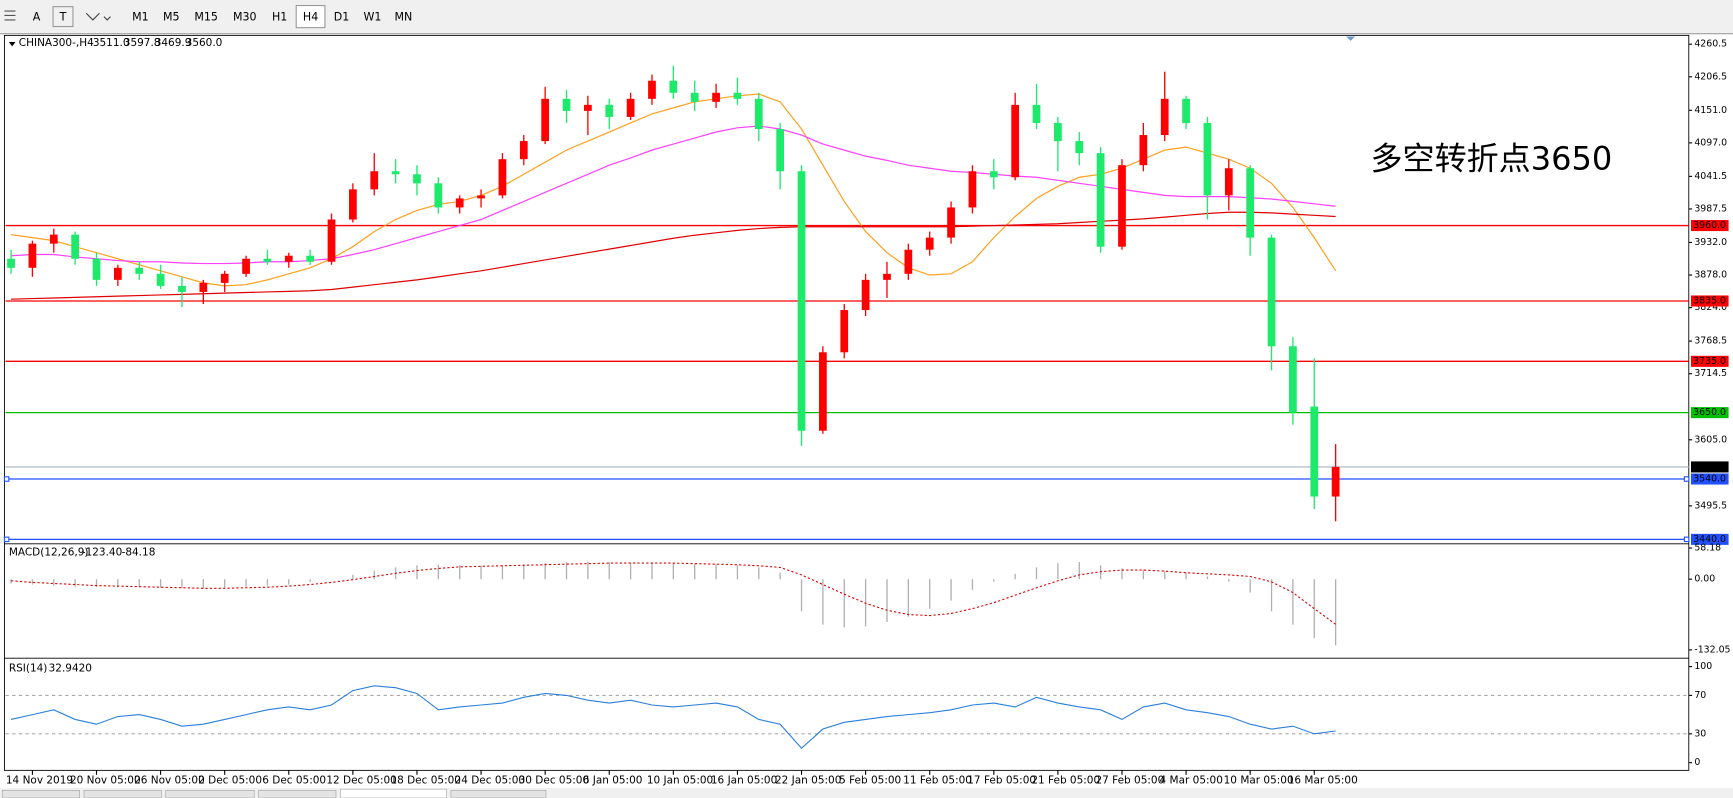 Image resolution: width=1733 pixels, height=798 pixels. What do you see at coordinates (1710, 76) in the screenshot?
I see `y-tick-label: 4206.5` at bounding box center [1710, 76].